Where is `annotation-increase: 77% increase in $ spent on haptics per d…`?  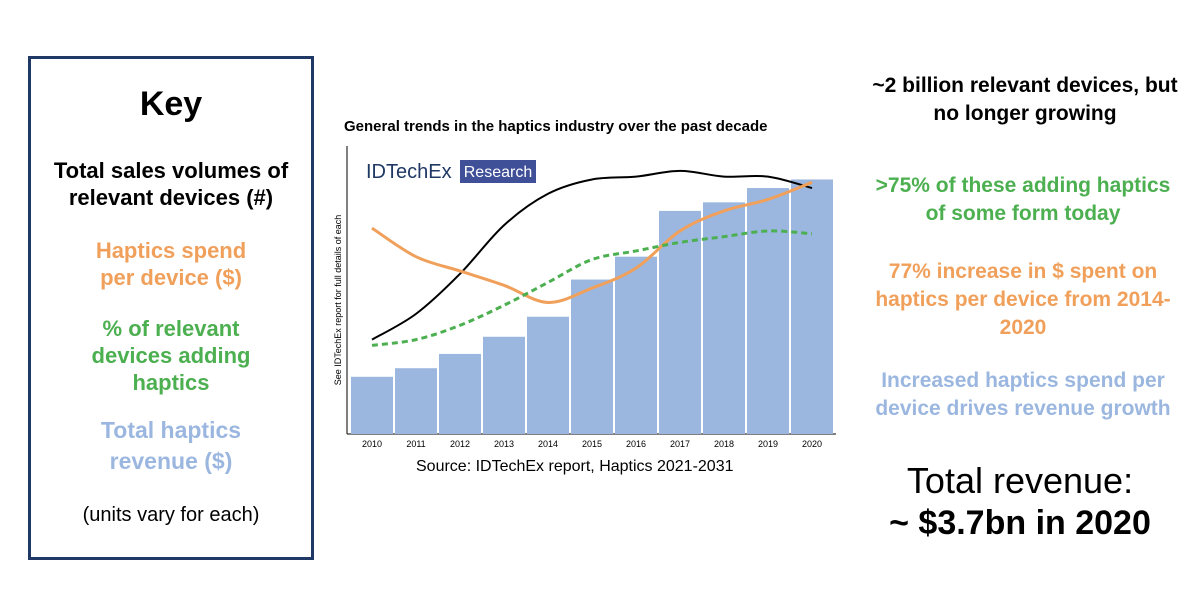 annotation-increase: 77% increase in $ spent on haptics per d… is located at coordinates (1023, 299).